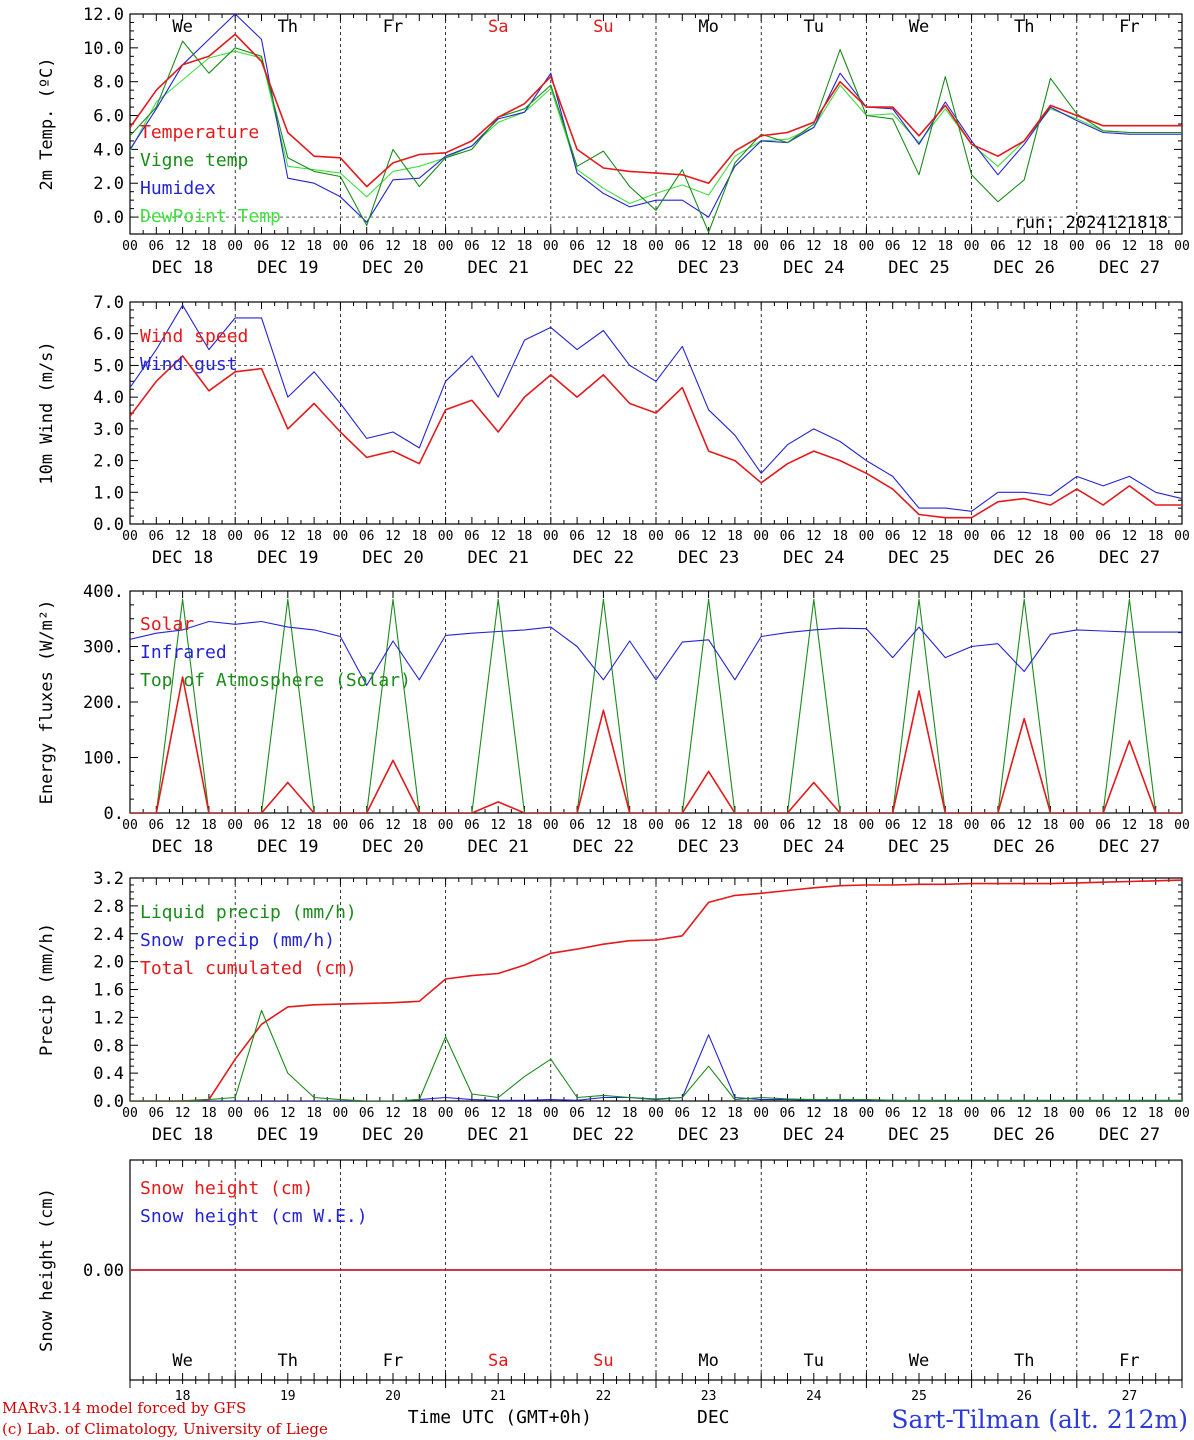  Describe the element at coordinates (108, 430) in the screenshot. I see `y-tick-label: 3.0` at that location.